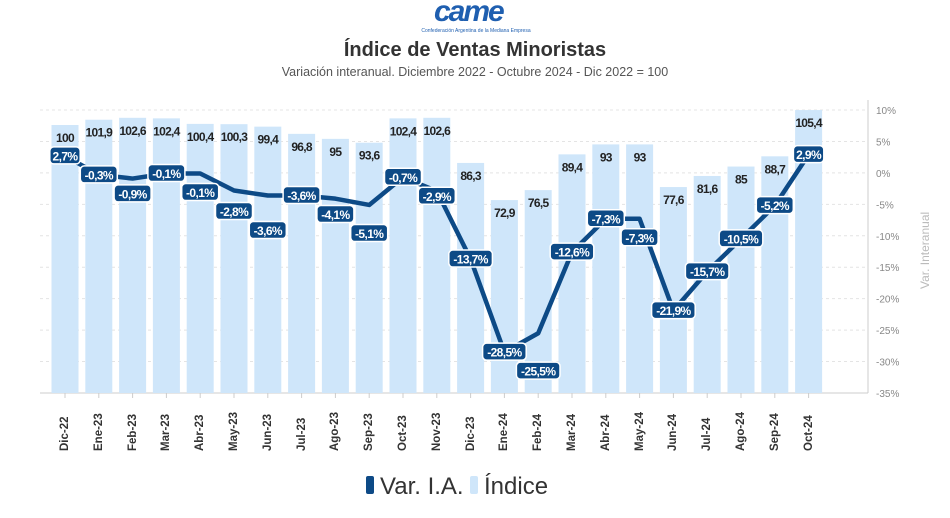  I want to click on line-value-label: -5,1%, so click(369, 234).